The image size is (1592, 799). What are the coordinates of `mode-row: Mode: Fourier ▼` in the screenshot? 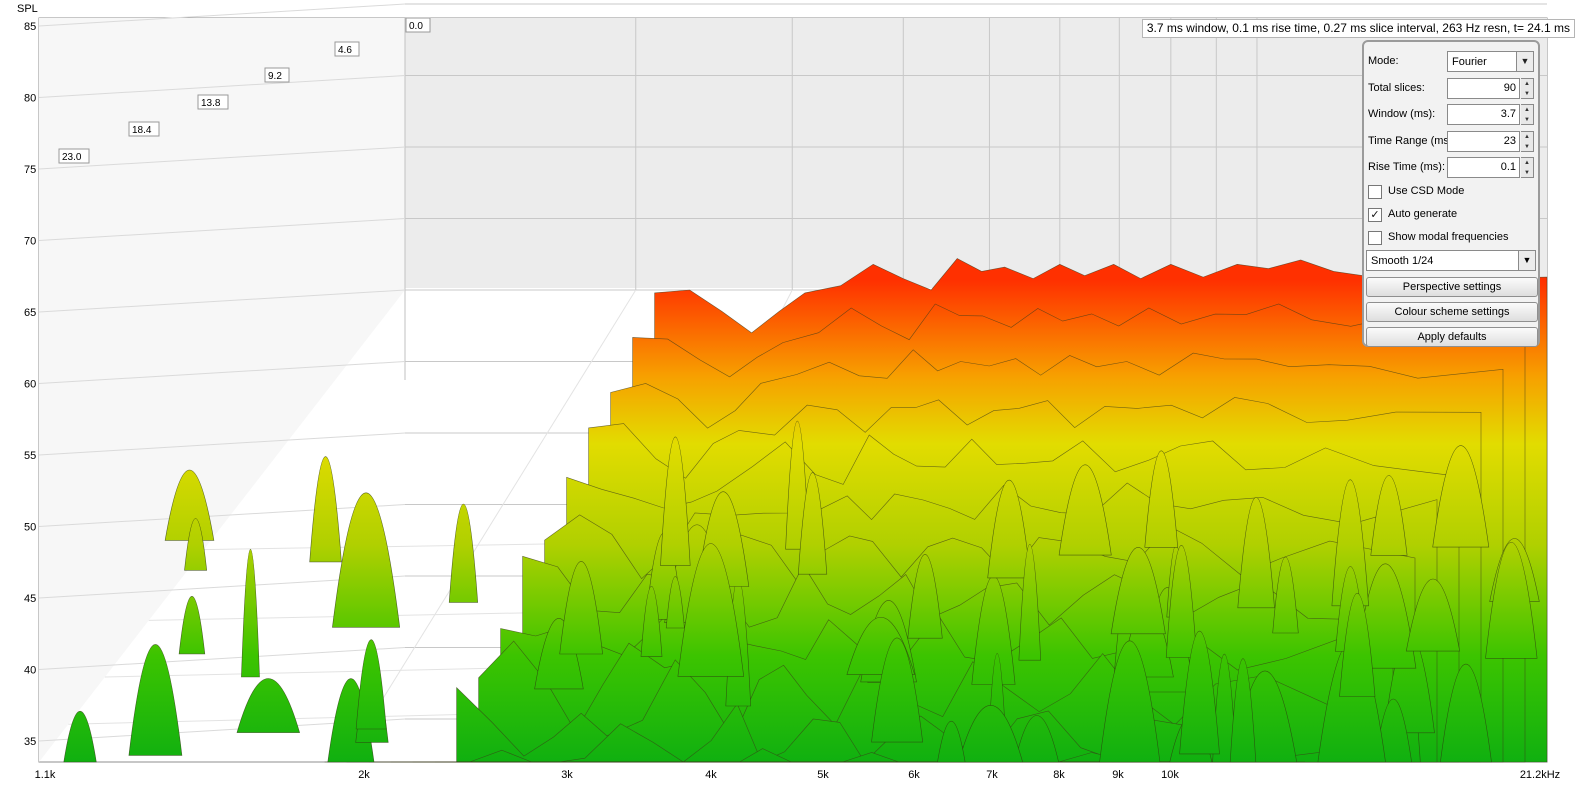 It's located at (1451, 62).